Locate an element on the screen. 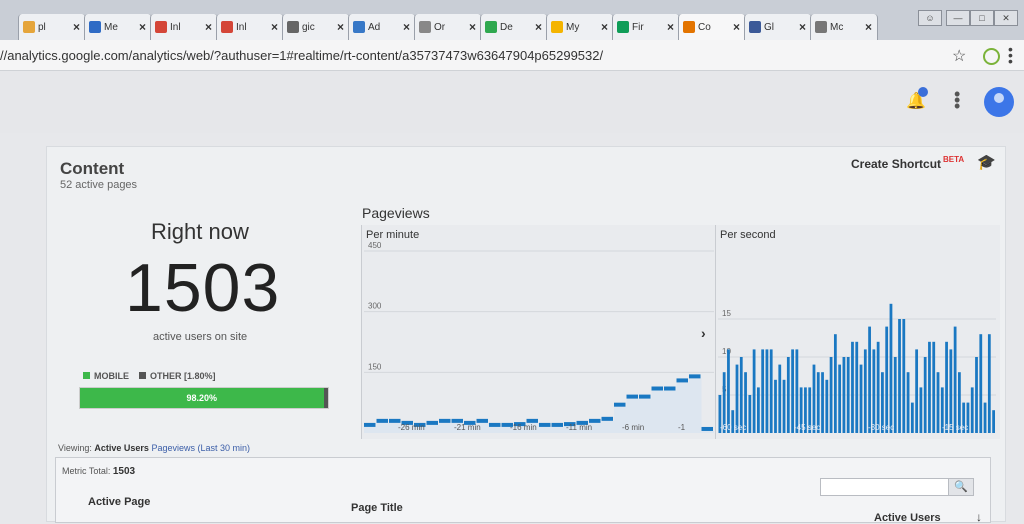 Image resolution: width=1024 pixels, height=524 pixels. table-search-input is located at coordinates (885, 487).